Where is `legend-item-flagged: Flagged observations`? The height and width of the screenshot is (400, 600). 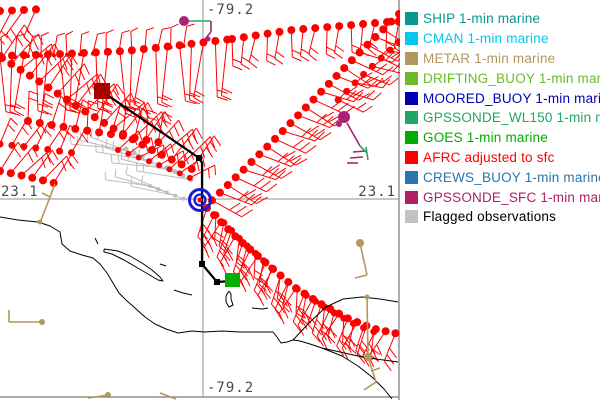
legend-item-flagged: Flagged observations is located at coordinates (500, 217).